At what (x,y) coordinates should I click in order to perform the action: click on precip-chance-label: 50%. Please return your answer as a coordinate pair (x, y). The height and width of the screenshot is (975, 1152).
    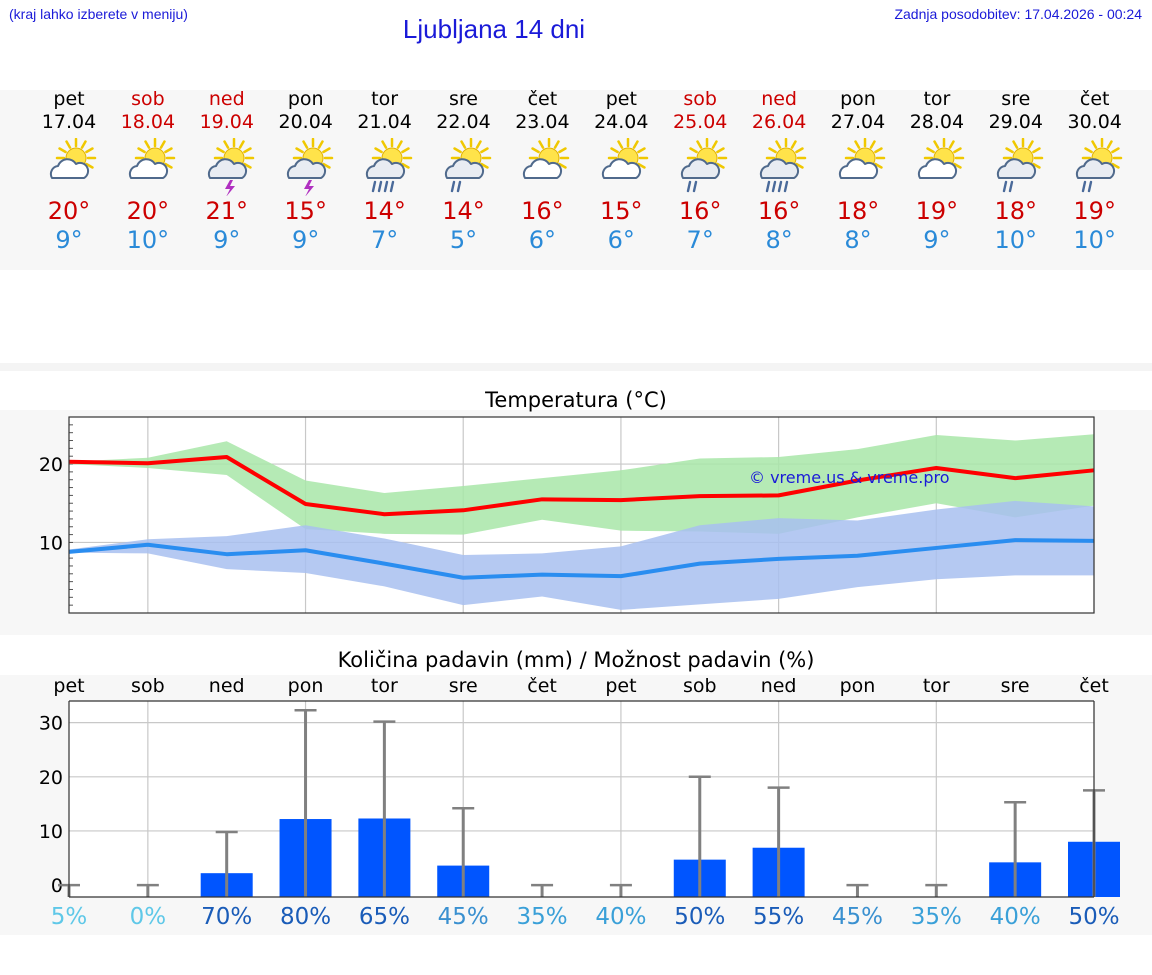
    Looking at the image, I should click on (1094, 917).